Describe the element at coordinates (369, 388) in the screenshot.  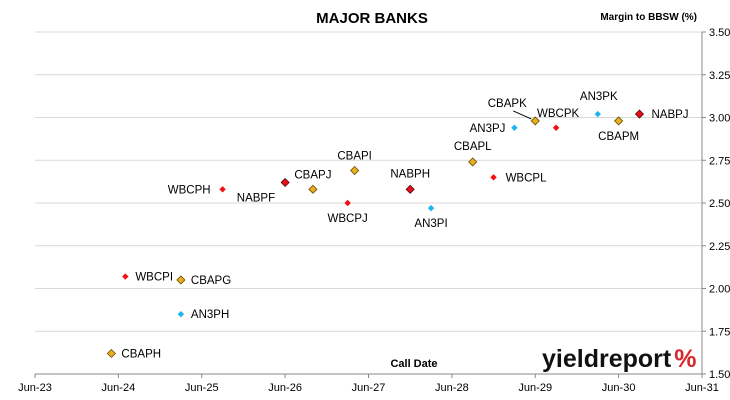
I see `x-tick-label: Jun-27` at that location.